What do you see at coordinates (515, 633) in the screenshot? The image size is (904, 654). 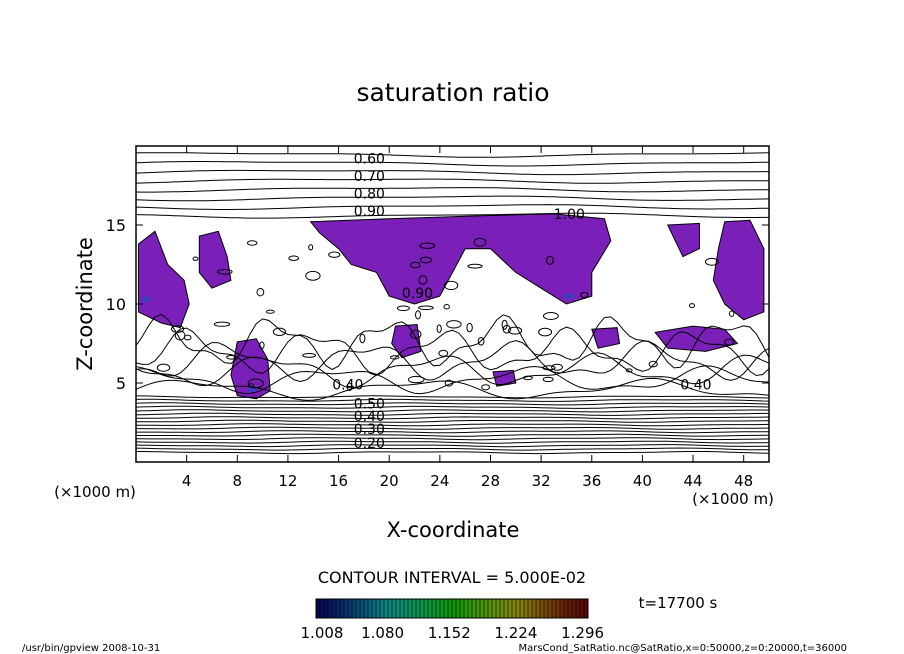 I see `colorbar-tick-label-3: 1.224` at bounding box center [515, 633].